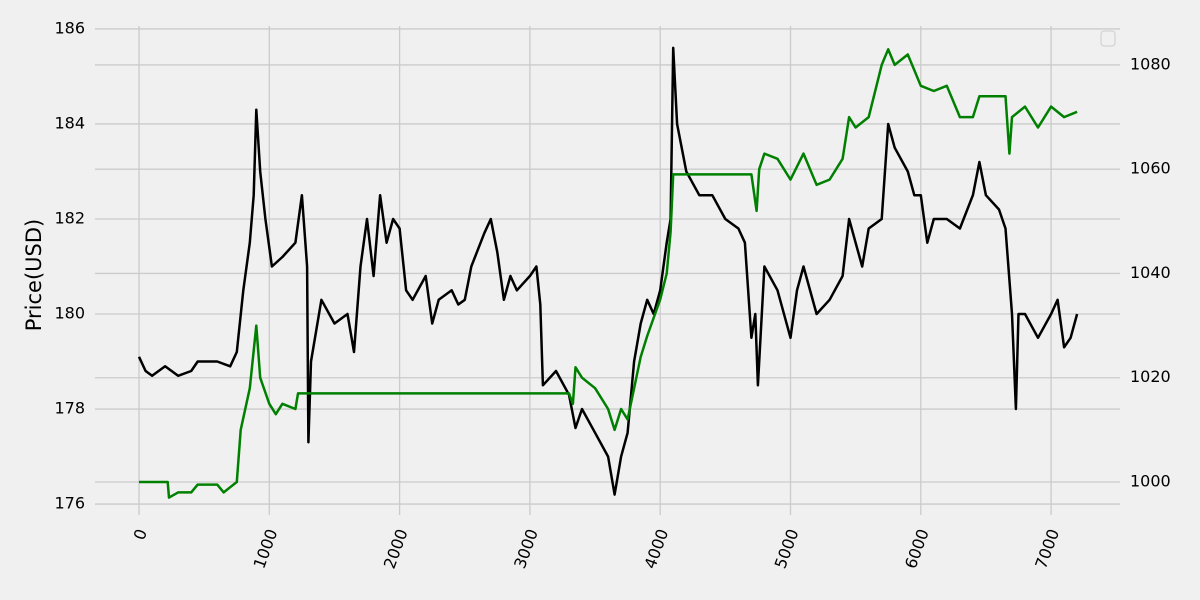 This screenshot has width=1200, height=600. Describe the element at coordinates (1150, 376) in the screenshot. I see `y2-tick-label: 1020` at that location.